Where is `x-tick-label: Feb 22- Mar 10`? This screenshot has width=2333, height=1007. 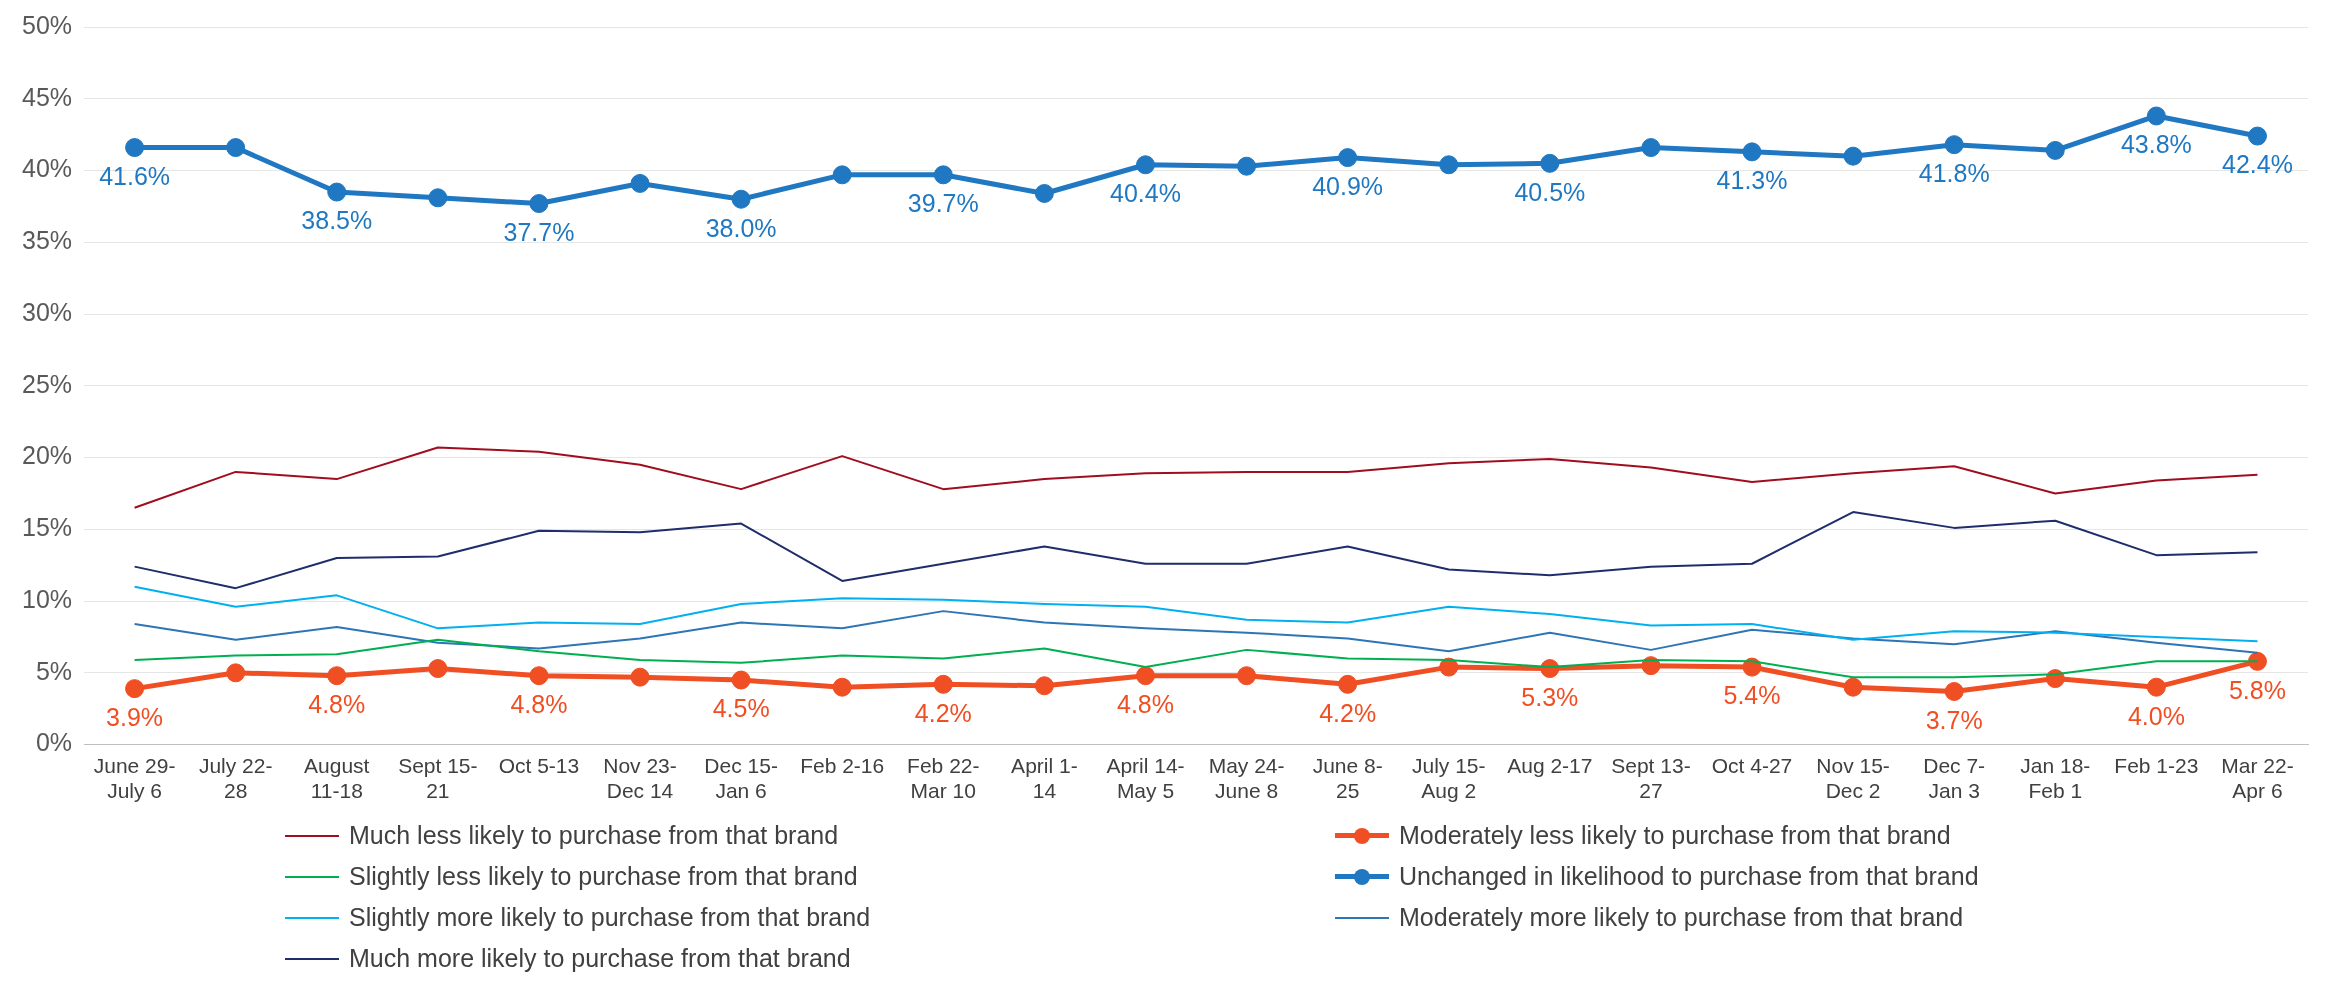
x-tick-label: Feb 22- Mar 10 is located at coordinates (943, 778).